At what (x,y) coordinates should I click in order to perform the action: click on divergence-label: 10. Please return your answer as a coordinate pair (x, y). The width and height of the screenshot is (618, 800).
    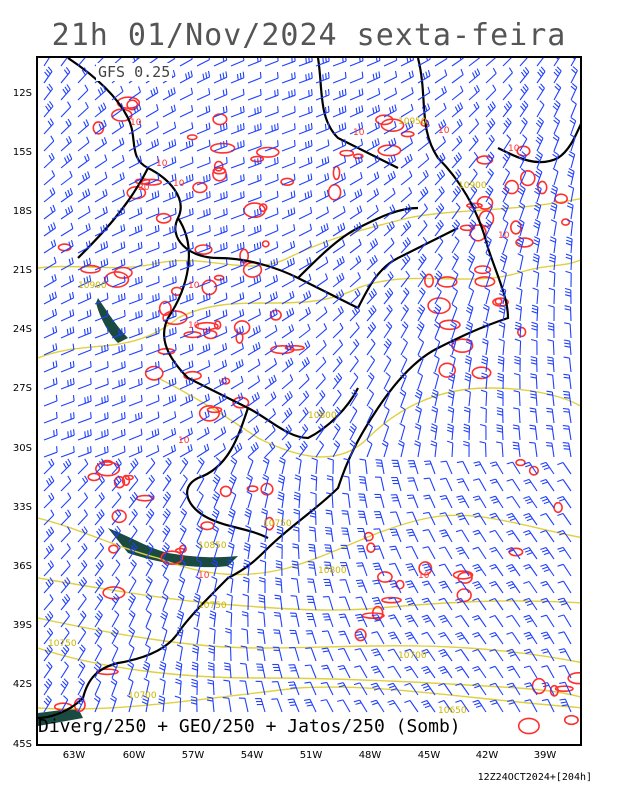
    Looking at the image, I should click on (444, 131).